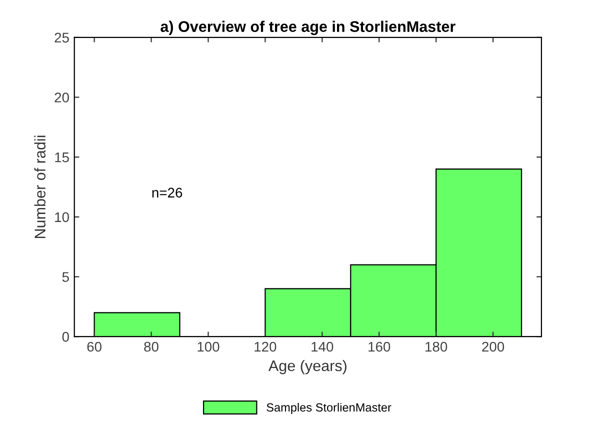  What do you see at coordinates (65, 277) in the screenshot?
I see `y-tick-label: 5` at bounding box center [65, 277].